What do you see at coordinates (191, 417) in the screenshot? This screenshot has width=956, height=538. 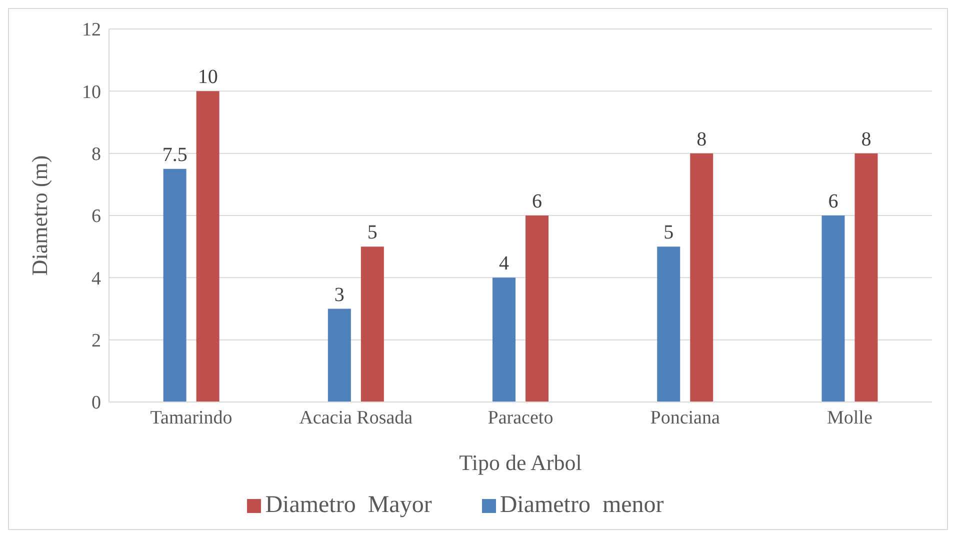 I see `x-tick-label: Tamarindo` at bounding box center [191, 417].